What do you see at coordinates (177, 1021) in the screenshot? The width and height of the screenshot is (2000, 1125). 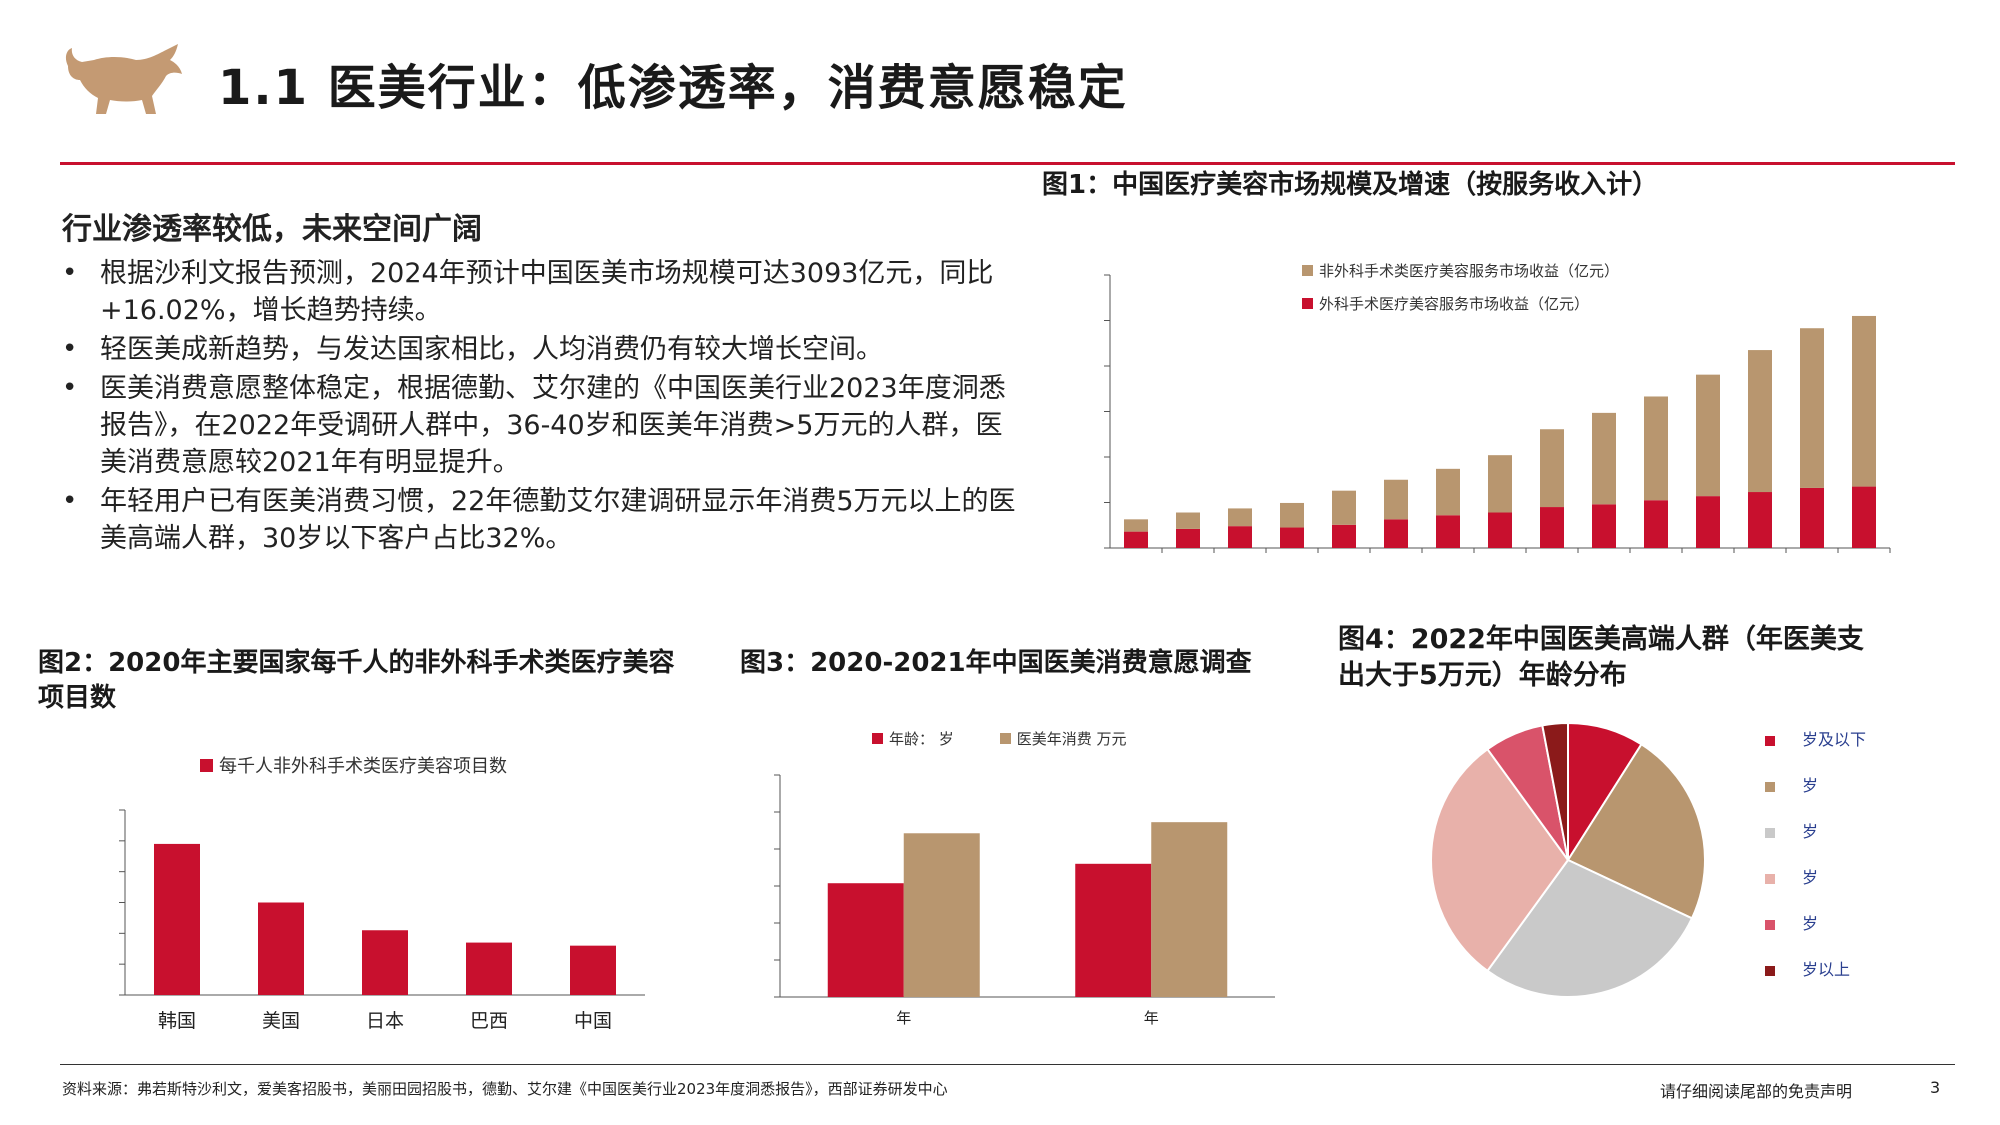 I see `x-tick-label: 韩国` at bounding box center [177, 1021].